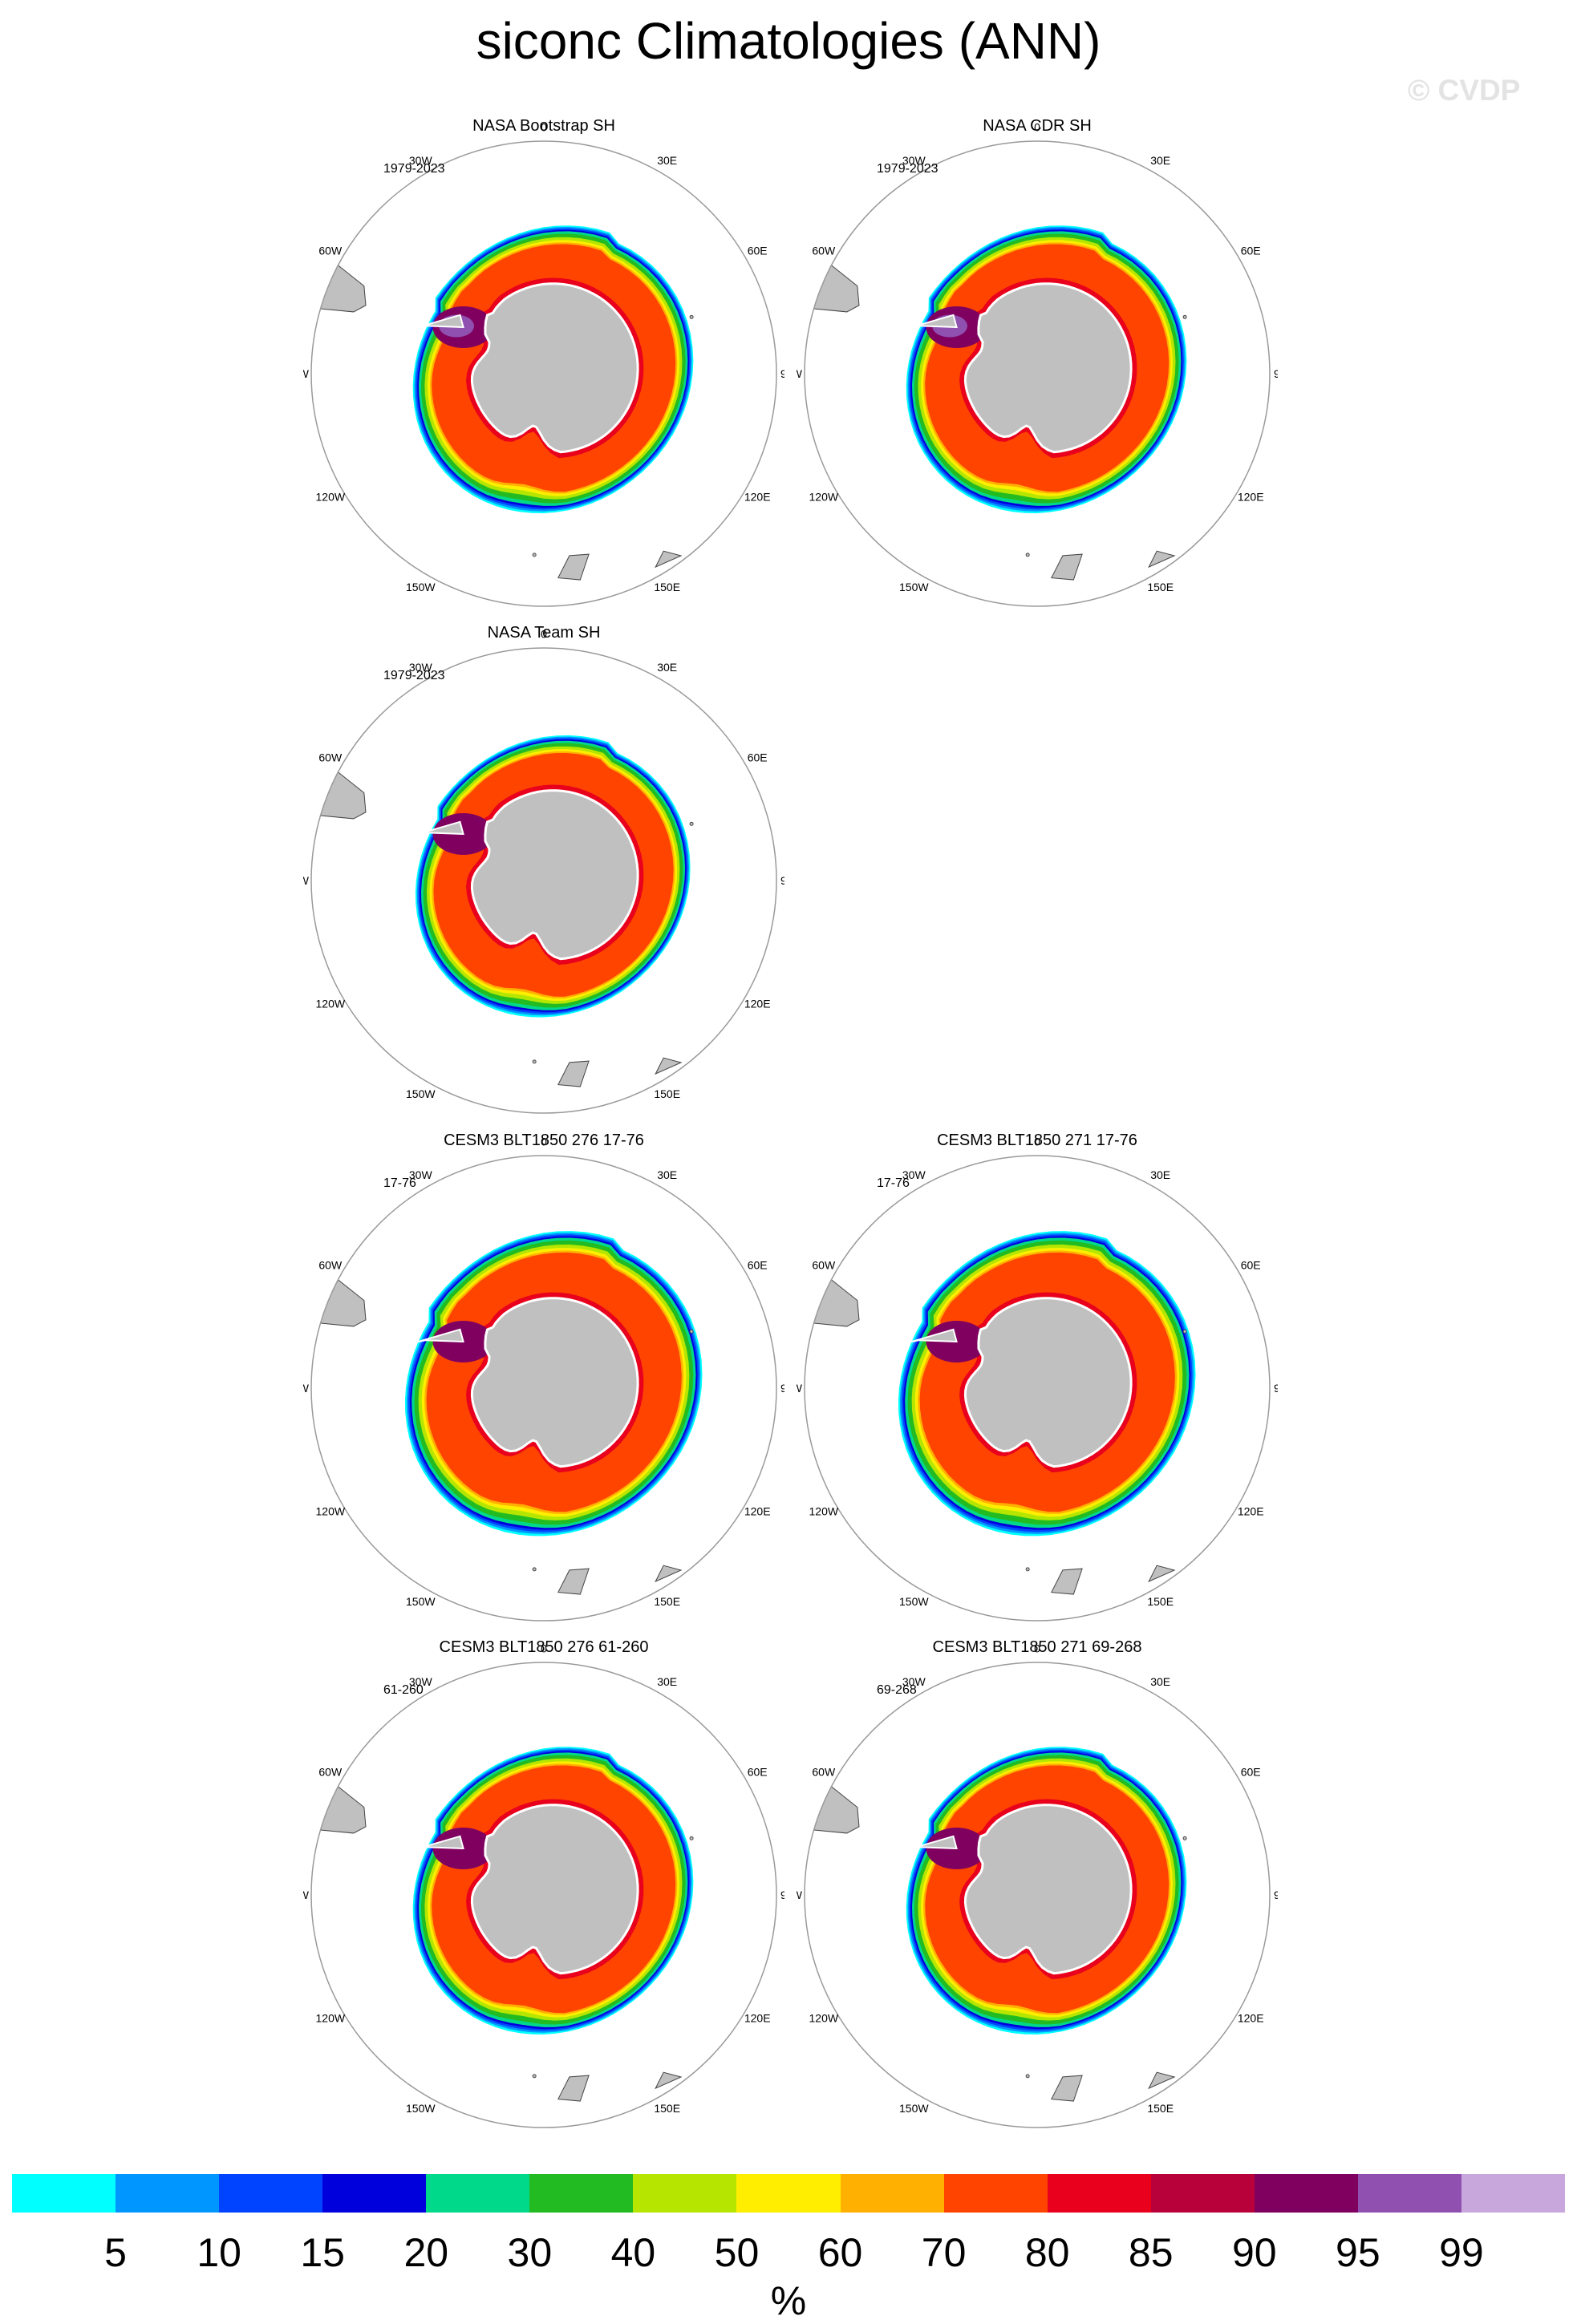  Describe the element at coordinates (219, 2252) in the screenshot. I see `colorbar-tick-label: 10` at that location.